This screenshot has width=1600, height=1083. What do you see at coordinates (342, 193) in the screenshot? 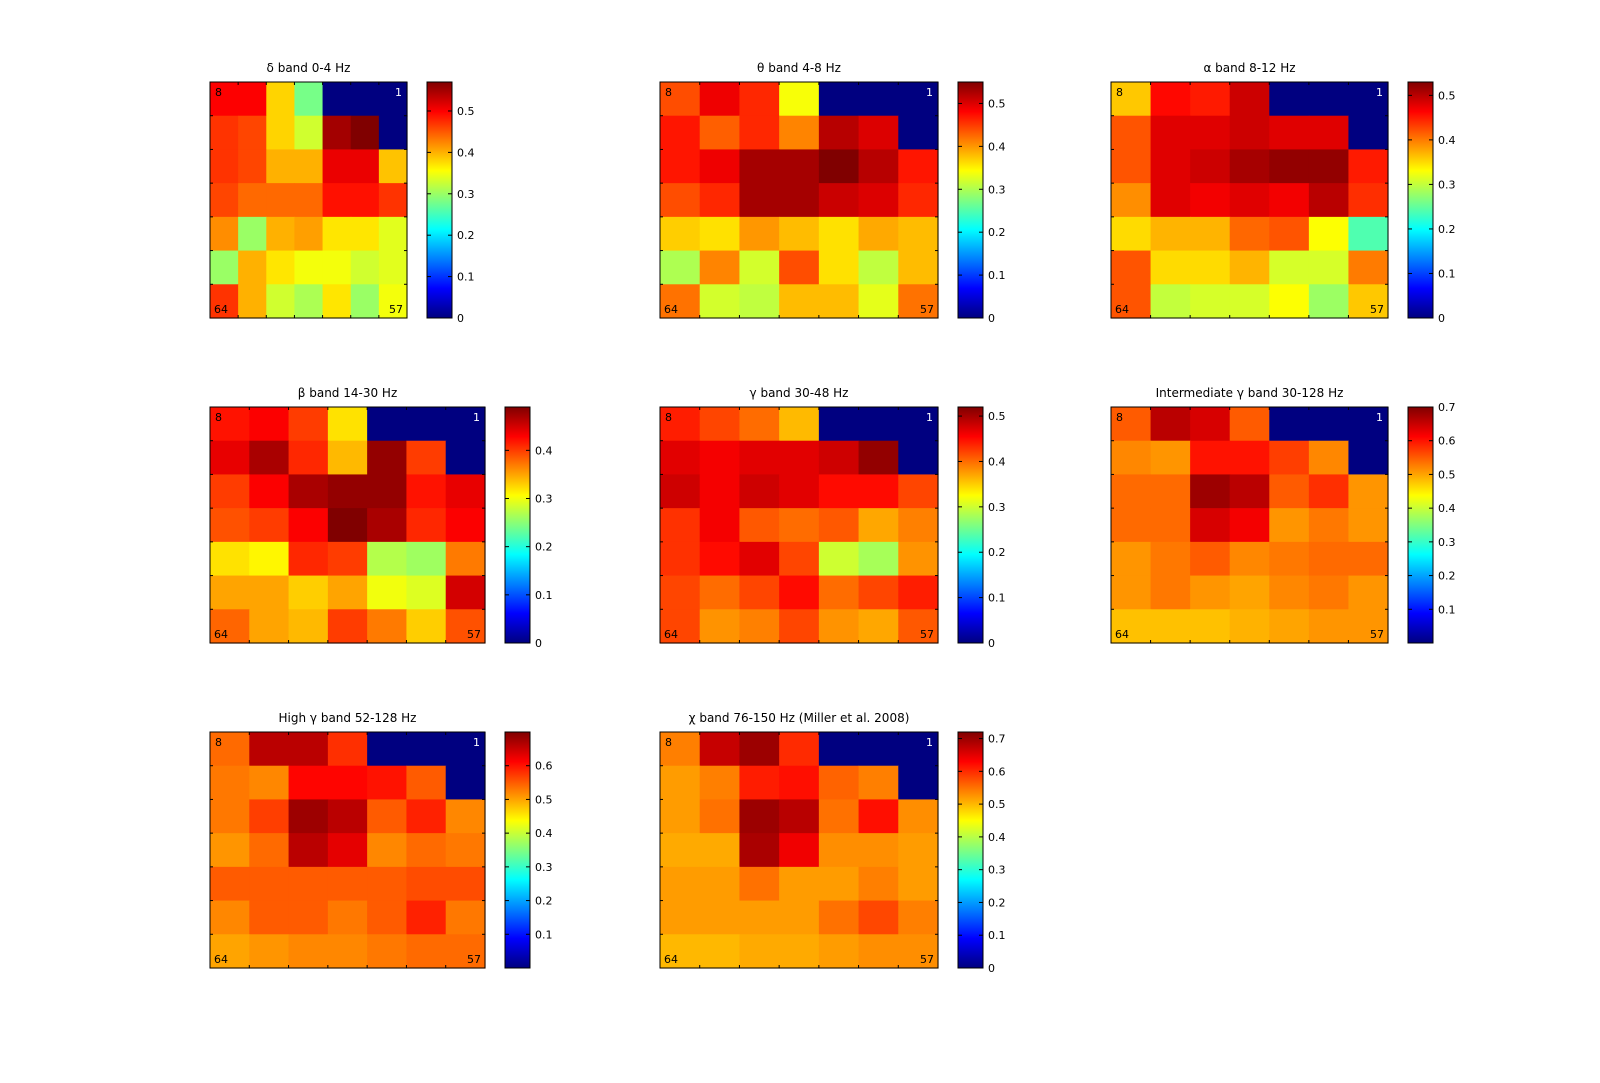
I see `heatmap-panel-1: δ band 0-4 Hz 8 1 64 57 0 0.1 0.2 0.3 0.4 0.5` at bounding box center [342, 193].